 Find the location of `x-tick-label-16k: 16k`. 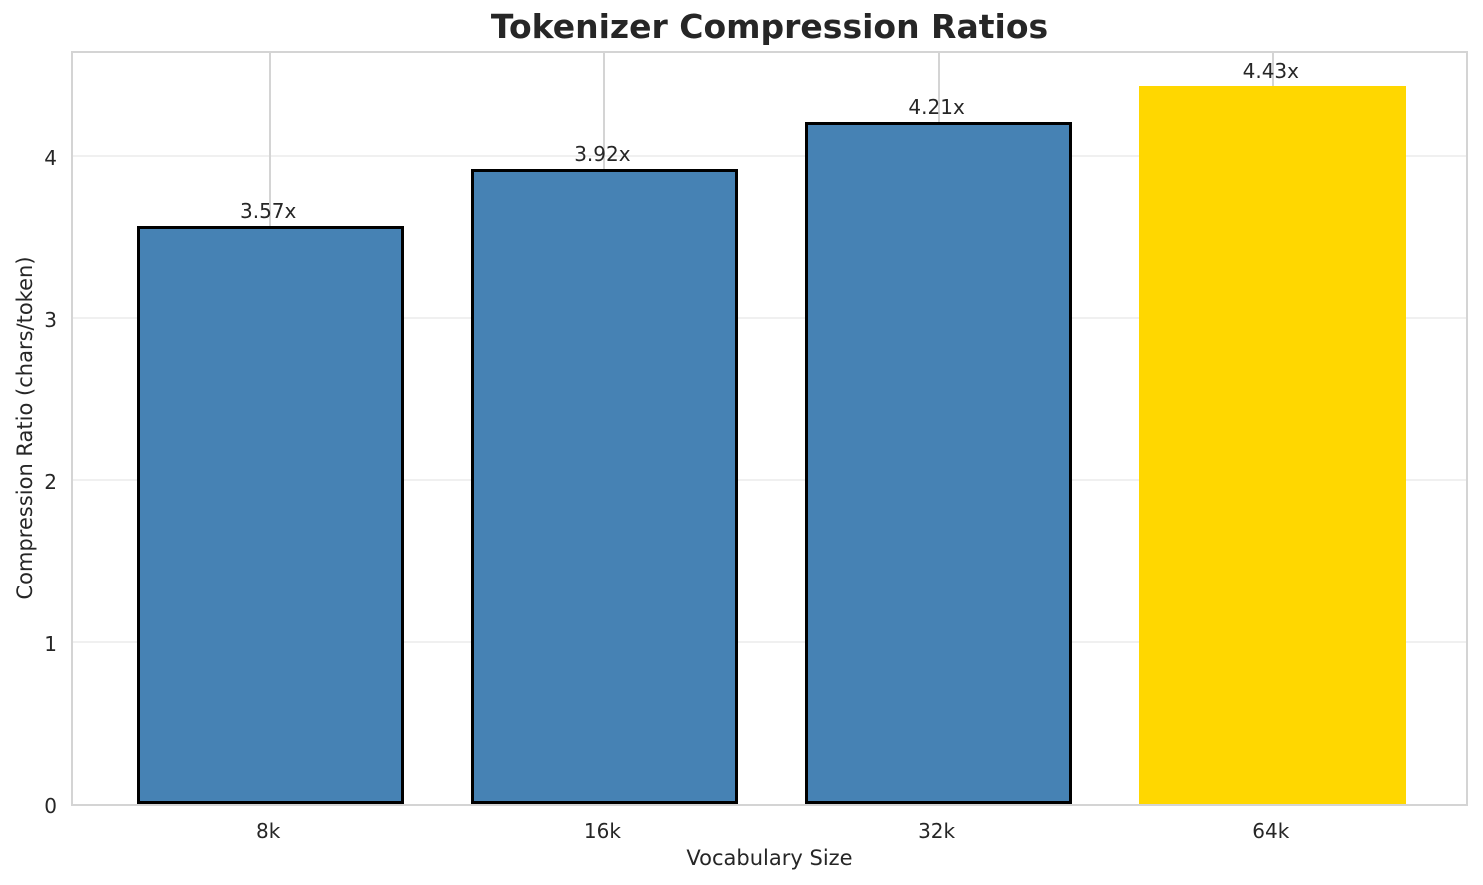

x-tick-label-16k: 16k is located at coordinates (602, 831).